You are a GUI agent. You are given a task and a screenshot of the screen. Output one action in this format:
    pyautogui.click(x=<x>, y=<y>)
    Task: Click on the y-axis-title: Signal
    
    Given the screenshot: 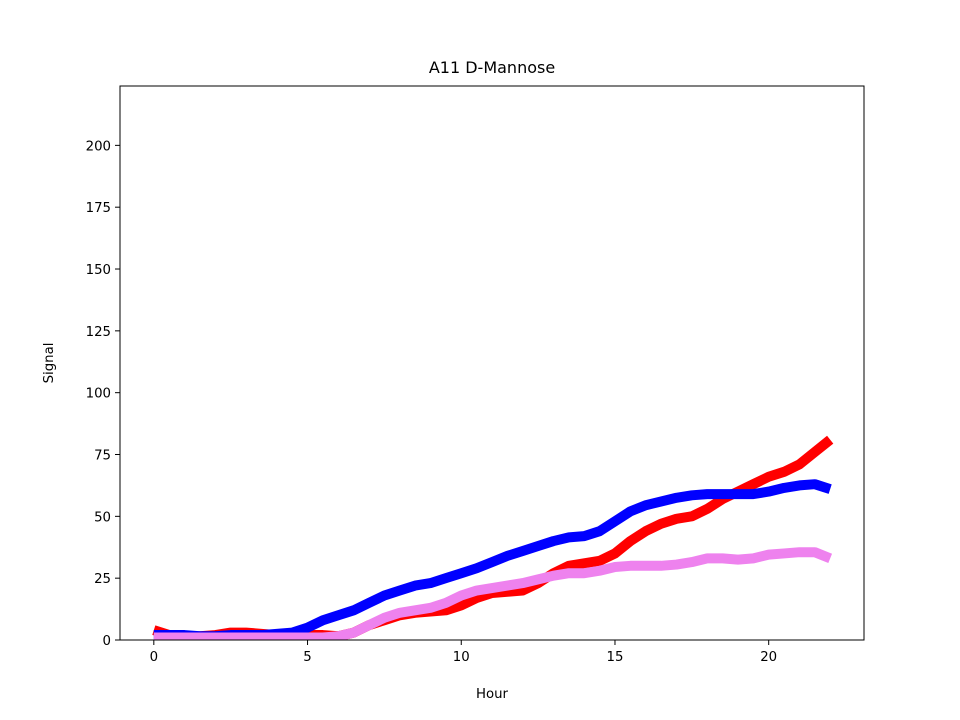 What is the action you would take?
    pyautogui.click(x=49, y=363)
    